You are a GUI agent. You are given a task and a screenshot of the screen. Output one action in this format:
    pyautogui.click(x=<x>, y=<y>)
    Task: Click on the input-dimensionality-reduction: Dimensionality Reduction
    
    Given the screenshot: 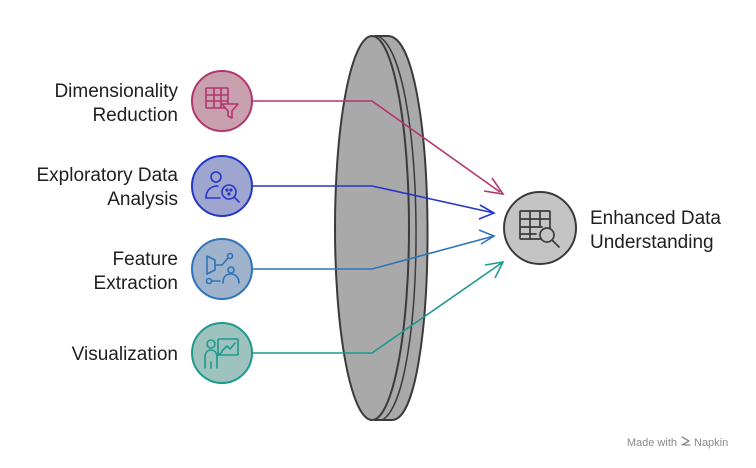 What is the action you would take?
    pyautogui.click(x=153, y=101)
    